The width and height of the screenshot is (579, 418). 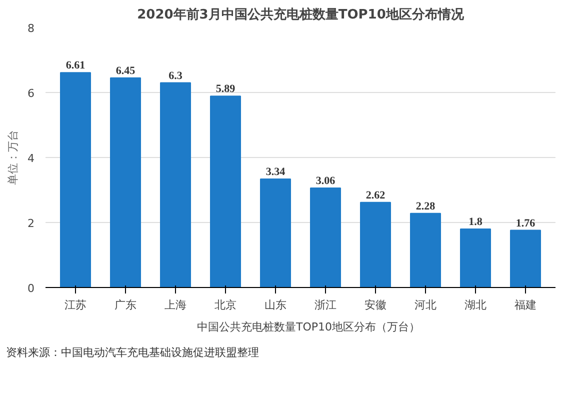 I want to click on chart-title: 2020年前3月中国公共充电桩数量TOP10地区分布情况, so click(x=301, y=14).